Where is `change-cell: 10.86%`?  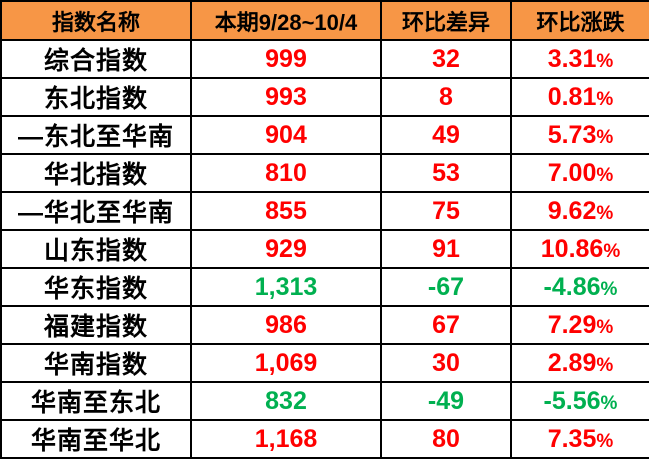
change-cell: 10.86% is located at coordinates (579, 249).